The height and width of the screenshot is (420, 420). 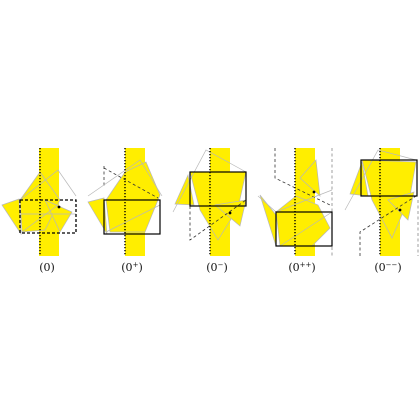 I want to click on caption-0-plus: (0+), so click(x=131, y=267).